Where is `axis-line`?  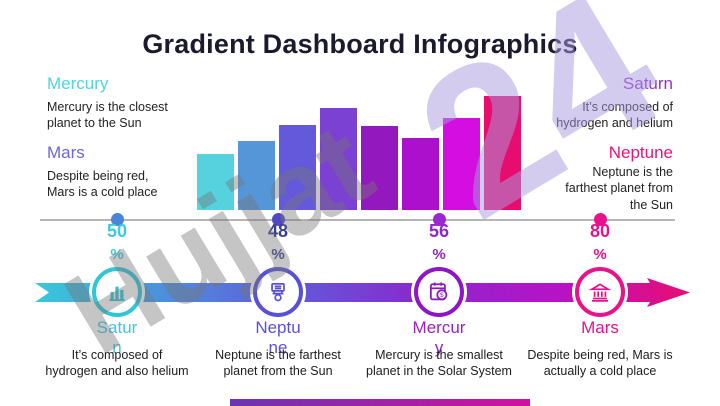
axis-line is located at coordinates (357, 220).